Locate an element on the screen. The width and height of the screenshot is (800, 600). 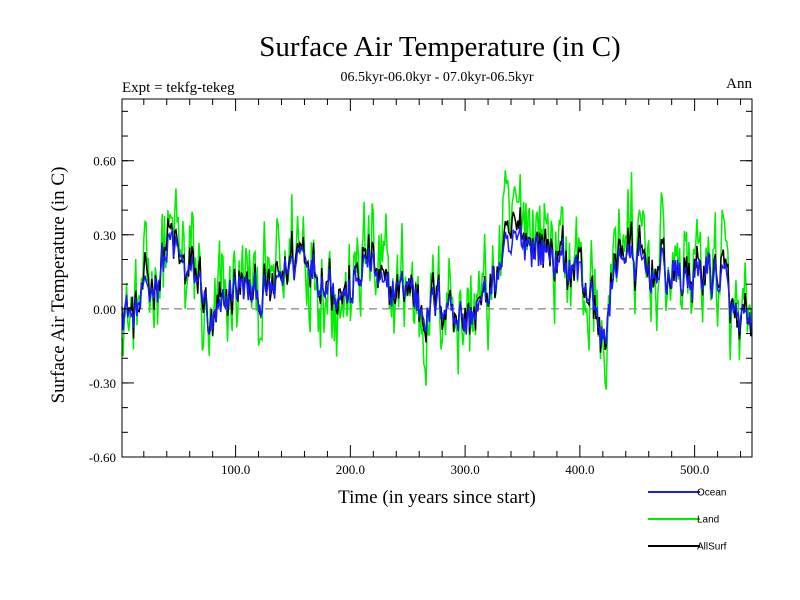
chart-title: Surface Air Temperature (in C) is located at coordinates (439, 47).